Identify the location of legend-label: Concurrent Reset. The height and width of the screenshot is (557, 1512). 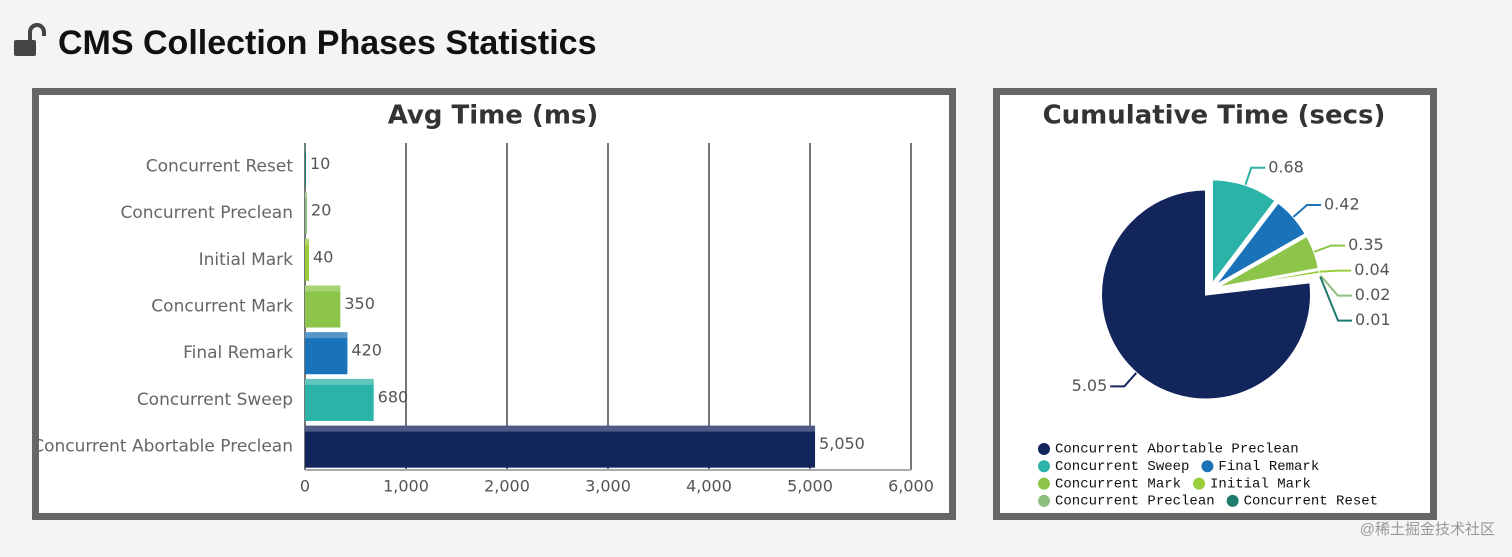
(1311, 502).